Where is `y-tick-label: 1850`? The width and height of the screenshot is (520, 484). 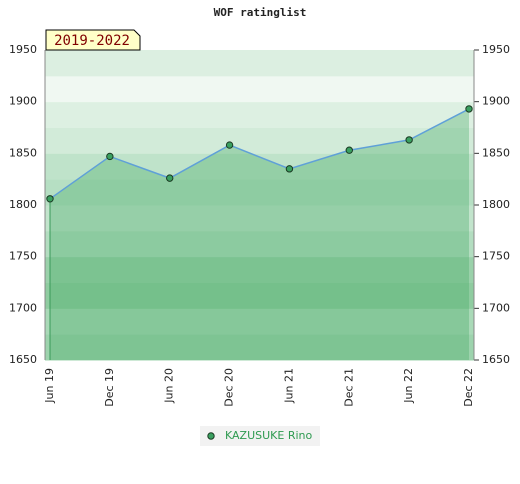 y-tick-label: 1850 is located at coordinates (23, 152).